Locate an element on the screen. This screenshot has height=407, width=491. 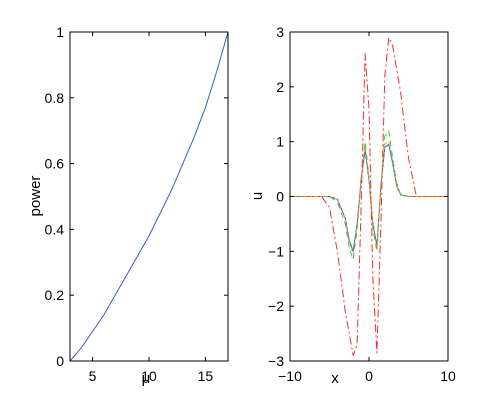
y-tick-label-0-2: 0.4 is located at coordinates (55, 229).